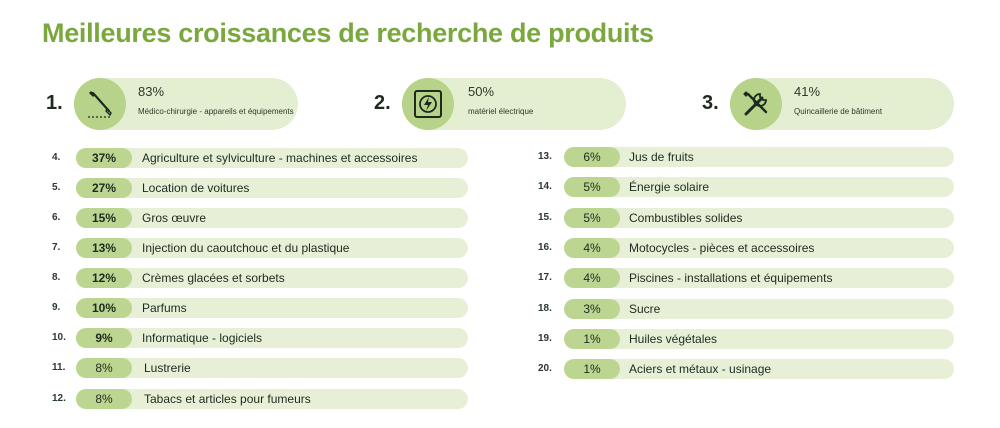 The height and width of the screenshot is (428, 1000). What do you see at coordinates (545, 156) in the screenshot?
I see `rank-number: 13.` at bounding box center [545, 156].